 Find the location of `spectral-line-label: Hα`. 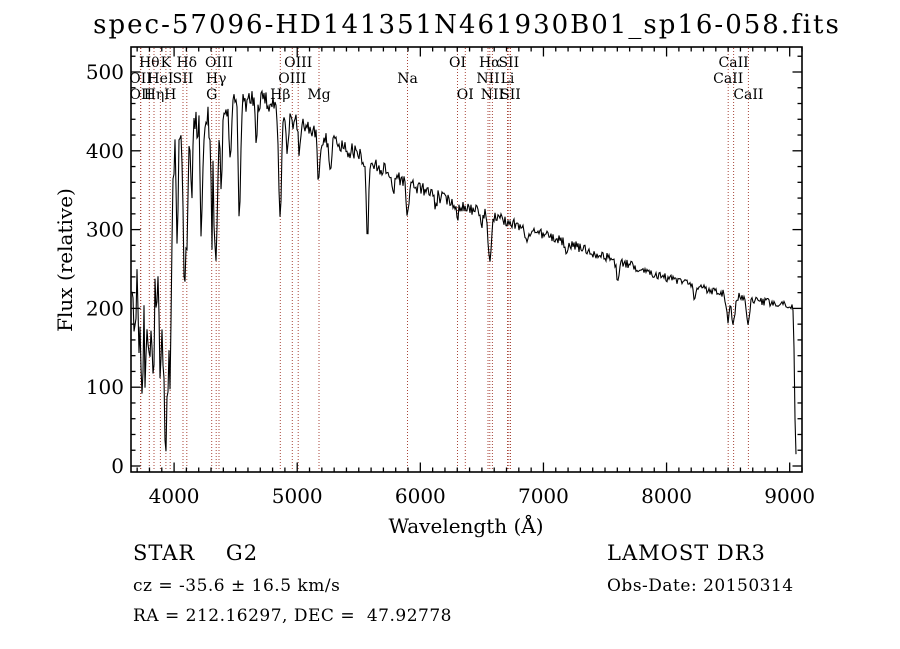

spectral-line-label: Hα is located at coordinates (490, 63).